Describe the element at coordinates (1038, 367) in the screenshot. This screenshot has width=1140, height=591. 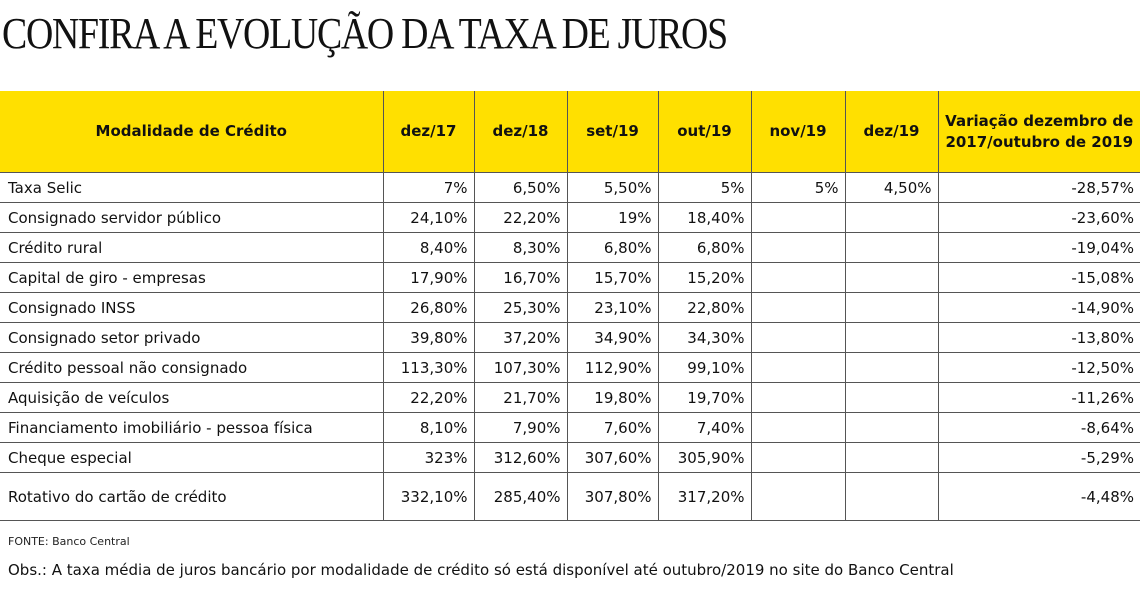
I see `table-cell: -12,50%` at that location.